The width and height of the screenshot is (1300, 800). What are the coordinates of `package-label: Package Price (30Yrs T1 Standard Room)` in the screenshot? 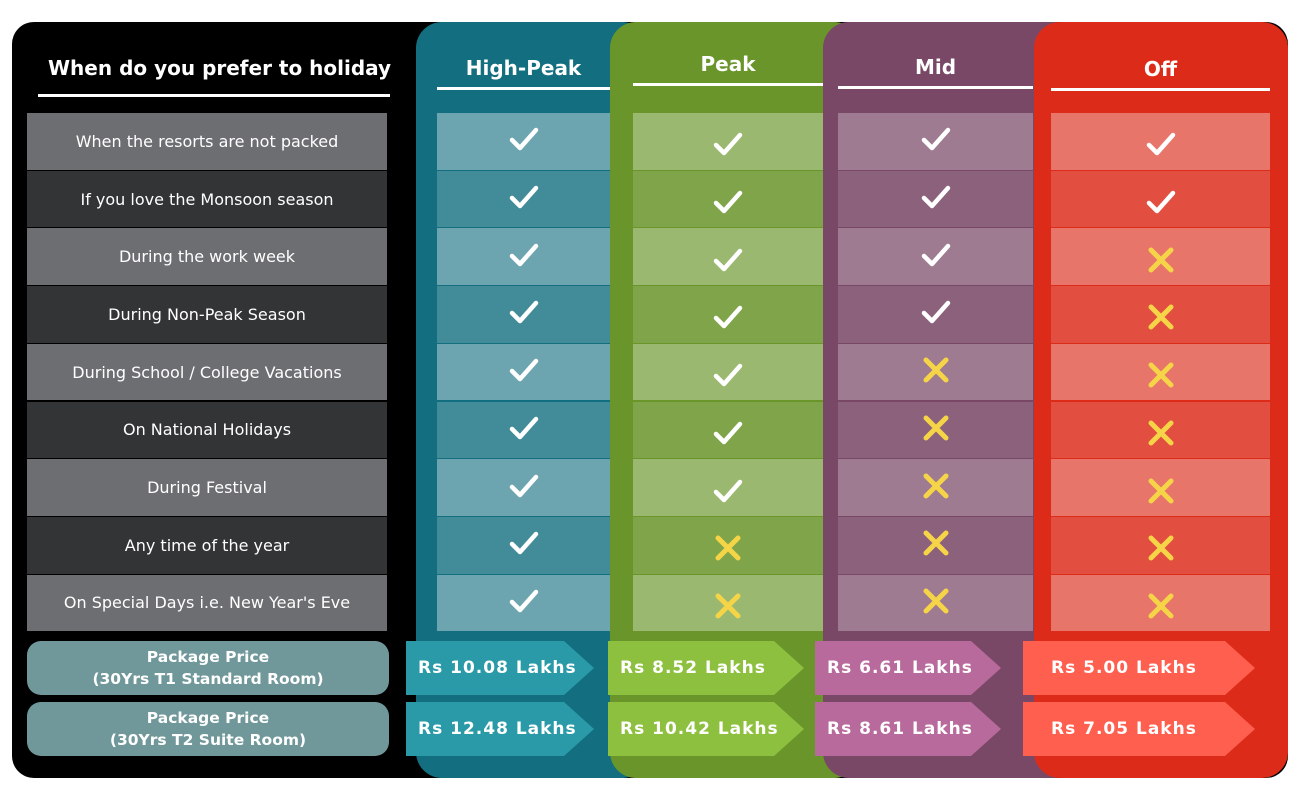 It's located at (208, 668).